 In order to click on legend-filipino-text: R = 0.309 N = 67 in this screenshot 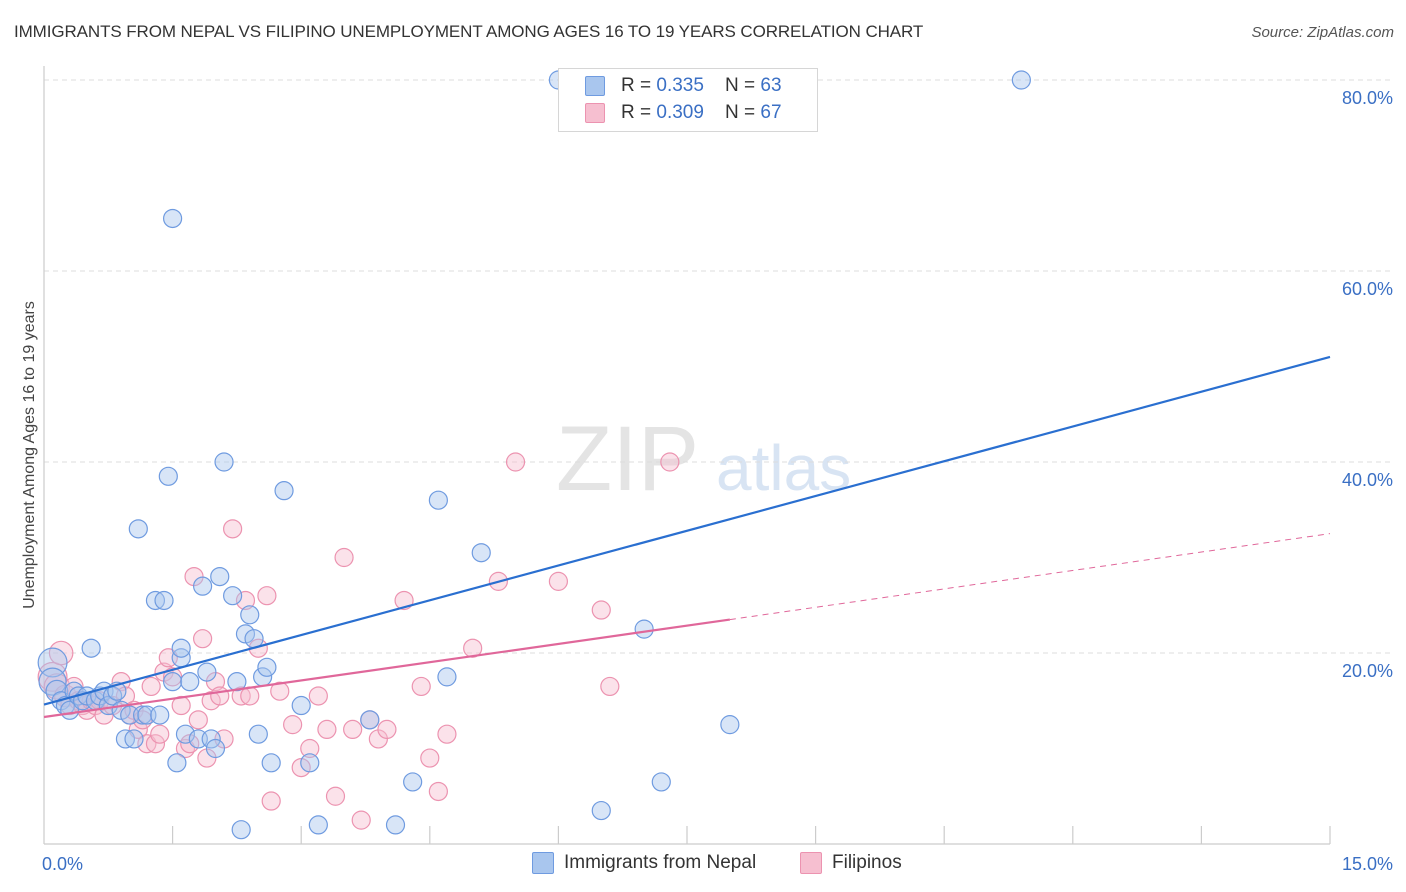, I will do `click(701, 113)`.